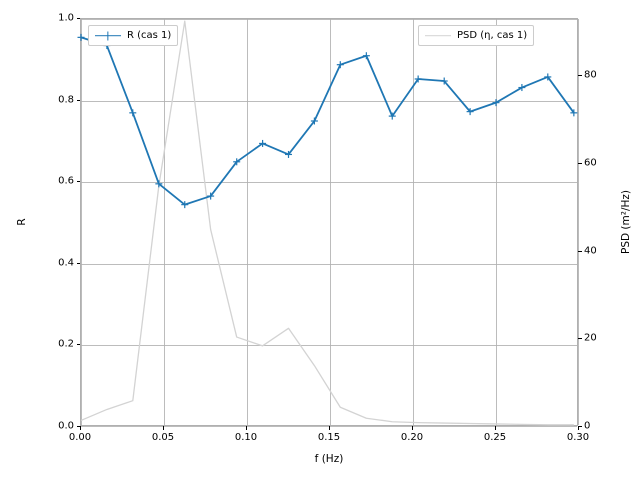 The height and width of the screenshot is (480, 640). What do you see at coordinates (163, 437) in the screenshot?
I see `tick-label-x-1: 0.05` at bounding box center [163, 437].